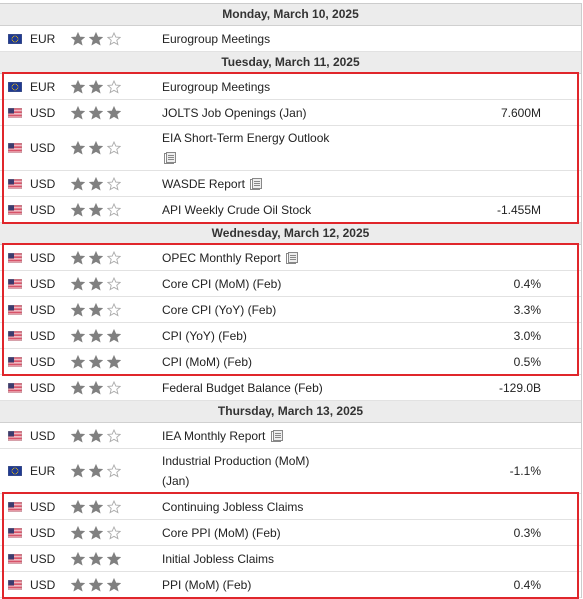  Describe the element at coordinates (249, 362) in the screenshot. I see `event-cell: CPI (MoM) (Feb)` at that location.